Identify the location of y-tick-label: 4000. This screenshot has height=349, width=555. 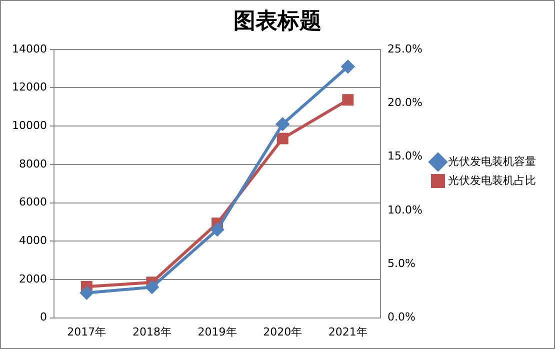
(32, 240).